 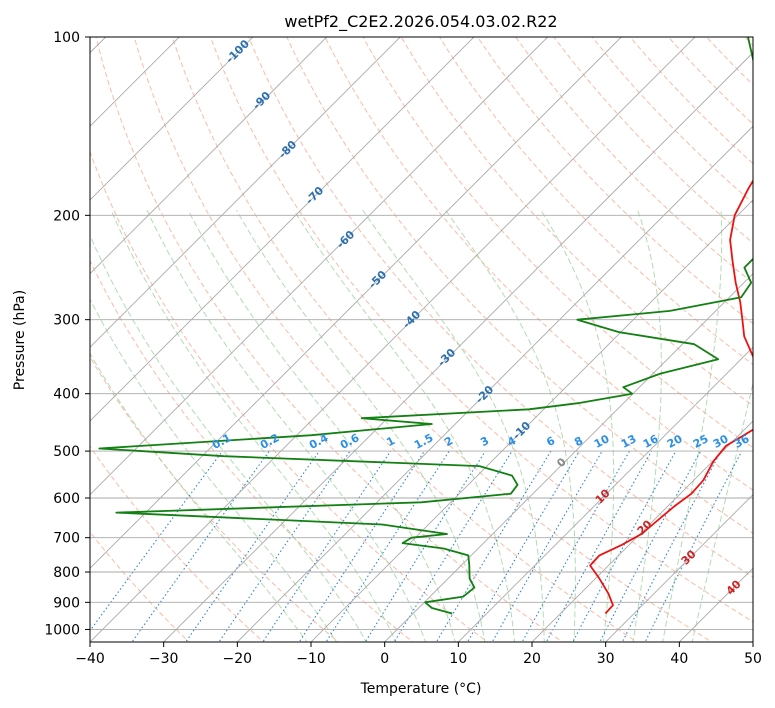 I want to click on y-axis-ticks: 100 200 300 400 500 600 700 800 900 1000, so click(x=67, y=334).